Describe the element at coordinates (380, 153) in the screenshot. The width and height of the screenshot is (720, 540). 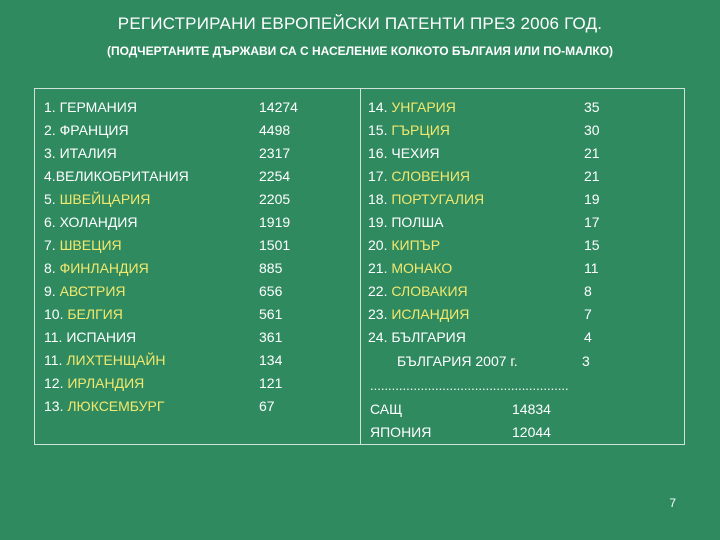
I see `rank-number: 16.` at that location.